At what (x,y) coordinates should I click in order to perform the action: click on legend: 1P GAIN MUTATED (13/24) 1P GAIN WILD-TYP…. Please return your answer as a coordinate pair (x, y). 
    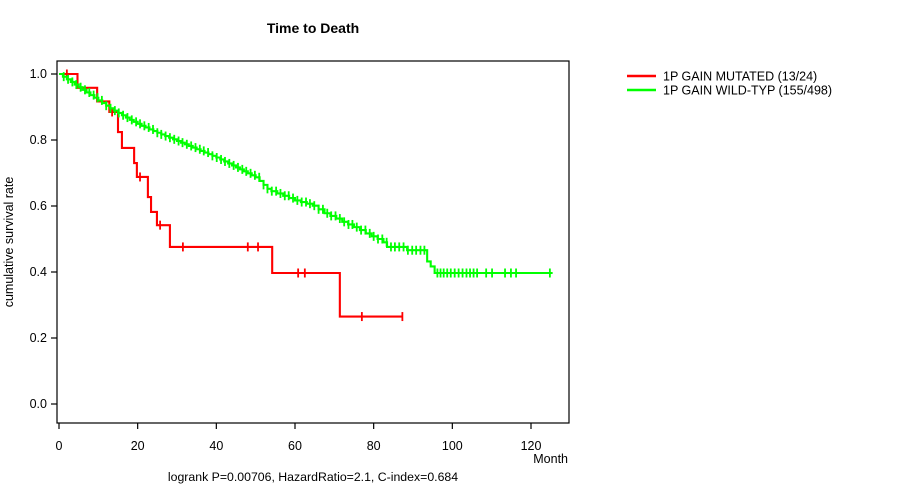
    Looking at the image, I should click on (729, 84).